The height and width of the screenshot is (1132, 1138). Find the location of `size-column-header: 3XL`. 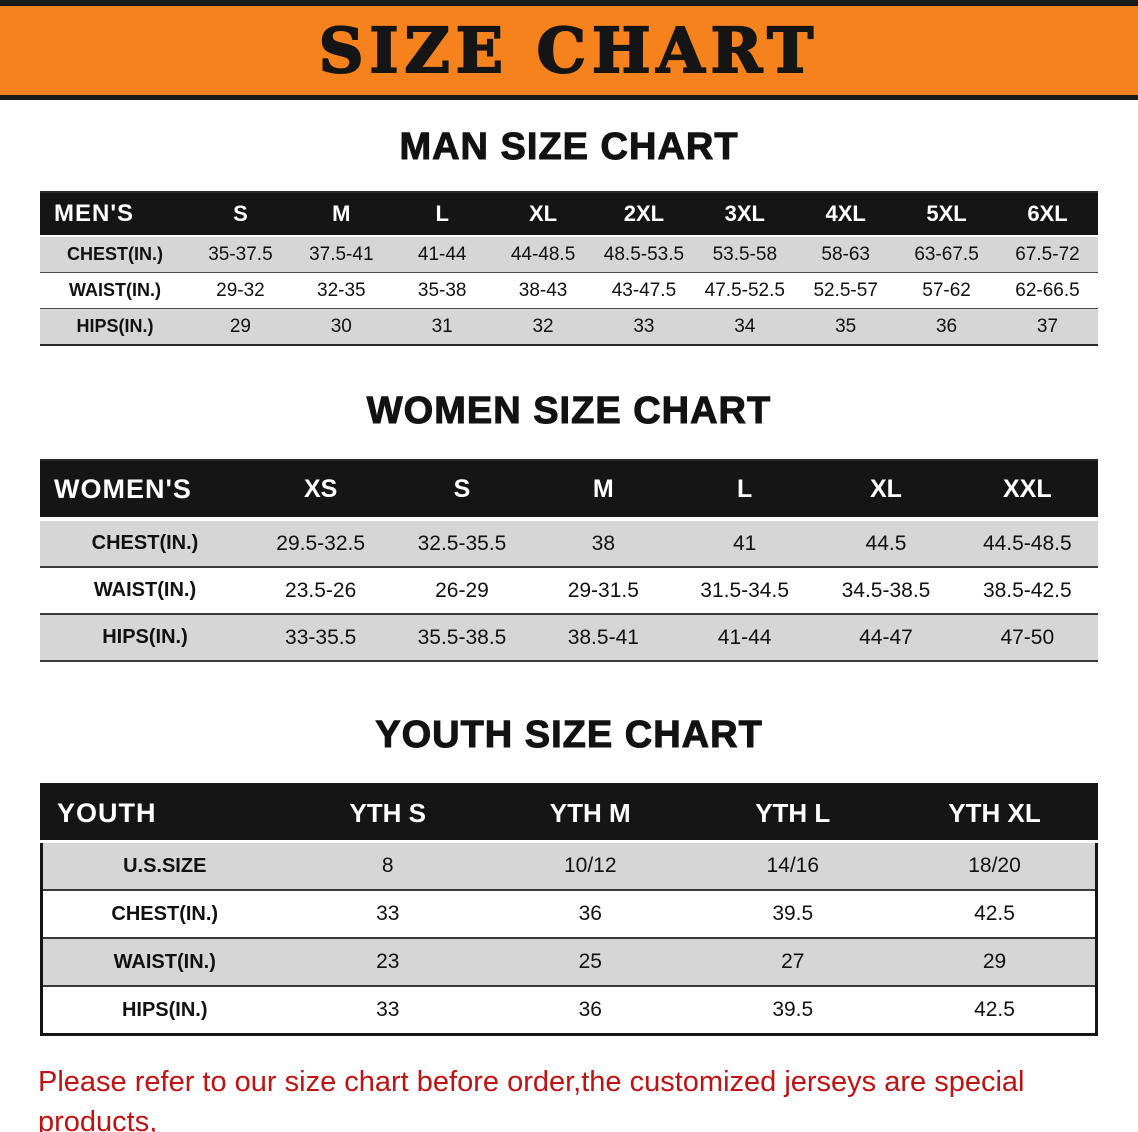

size-column-header: 3XL is located at coordinates (745, 214).